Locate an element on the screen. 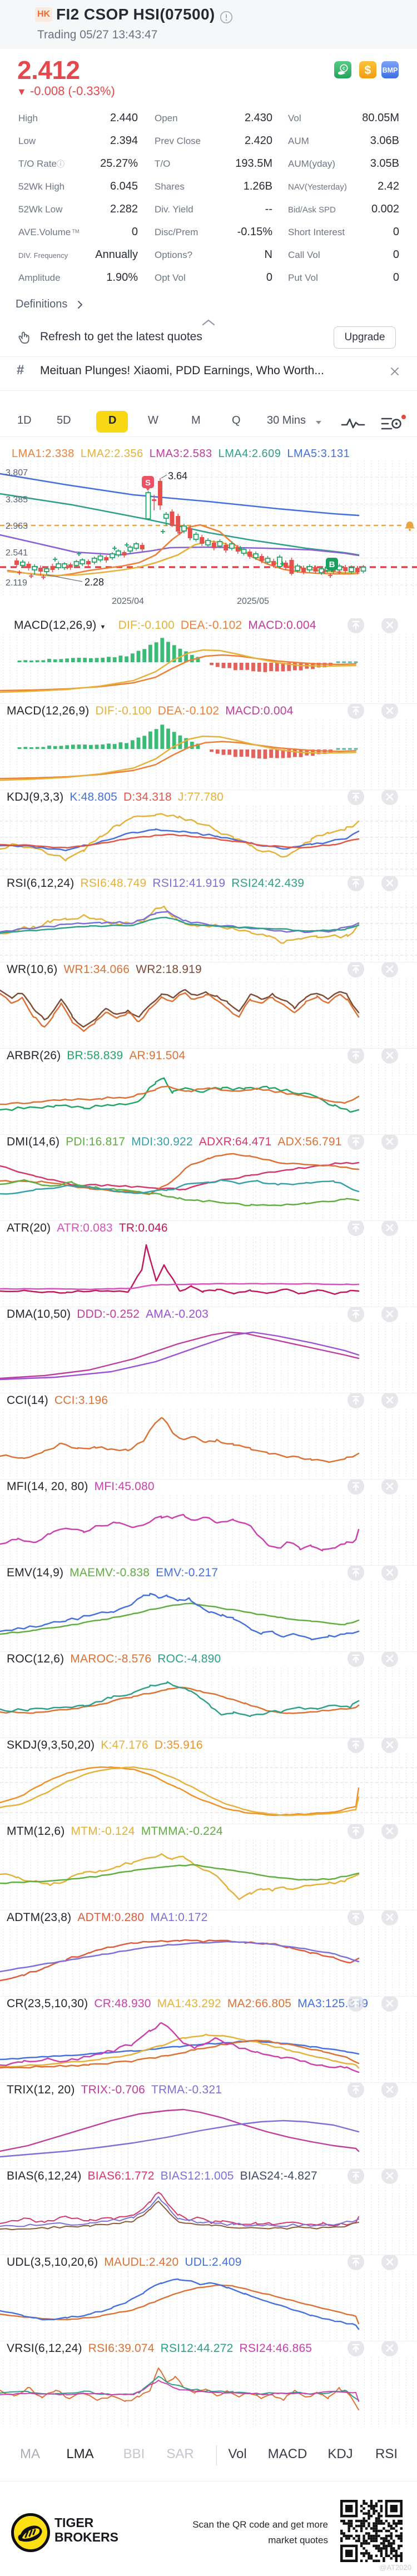 This screenshot has height=2576, width=417. svg-text: 2.28 is located at coordinates (94, 582).